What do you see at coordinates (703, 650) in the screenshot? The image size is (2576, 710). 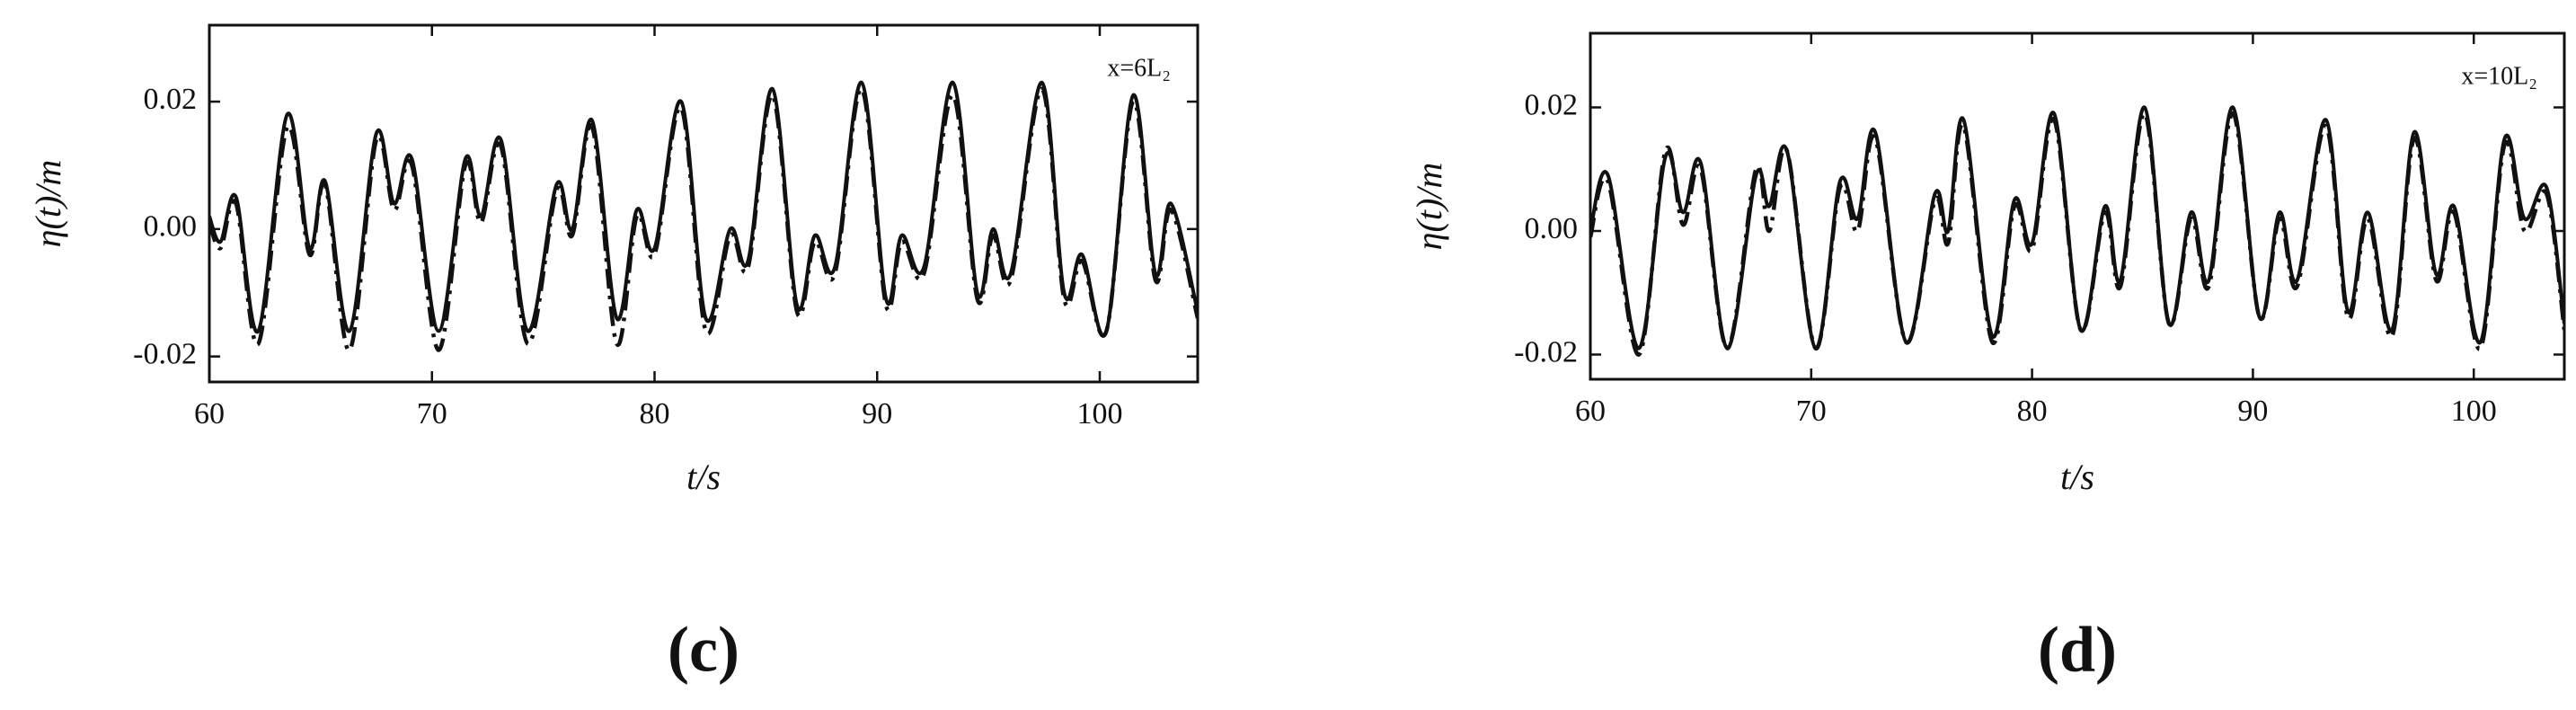 I see `panel-label: (c)` at bounding box center [703, 650].